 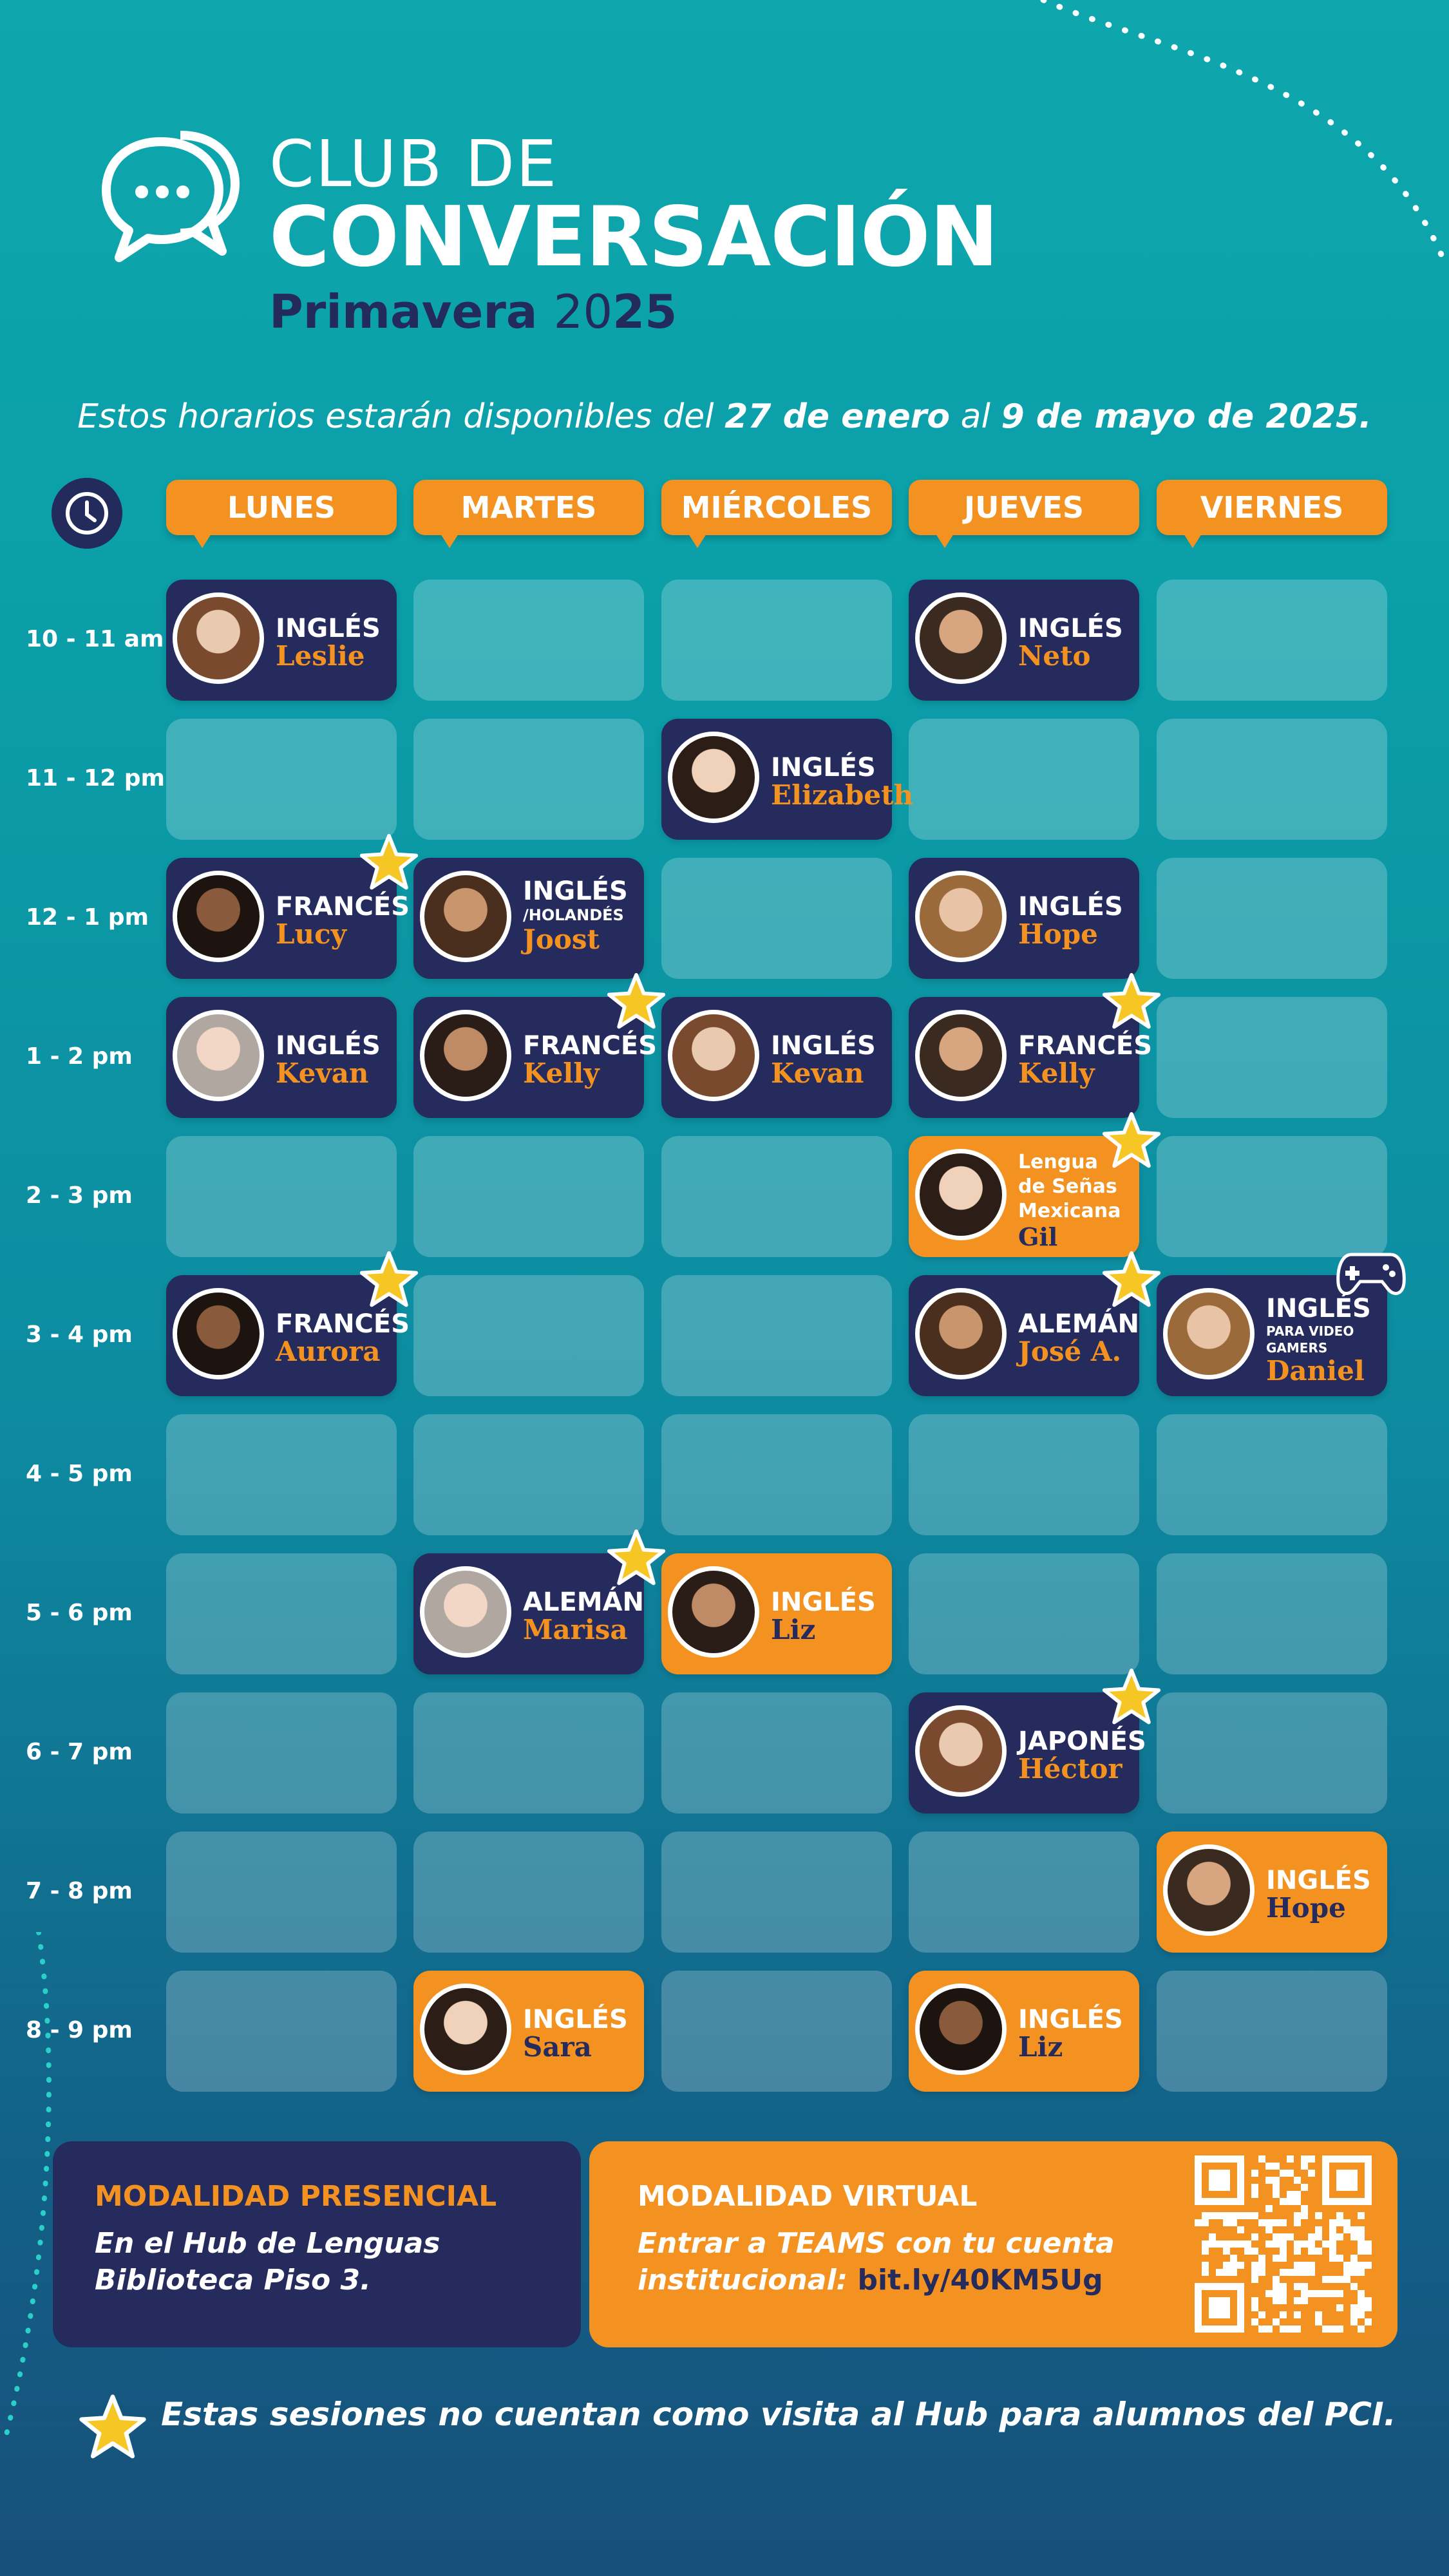 I want to click on session-teacher: Gil, so click(x=1038, y=1236).